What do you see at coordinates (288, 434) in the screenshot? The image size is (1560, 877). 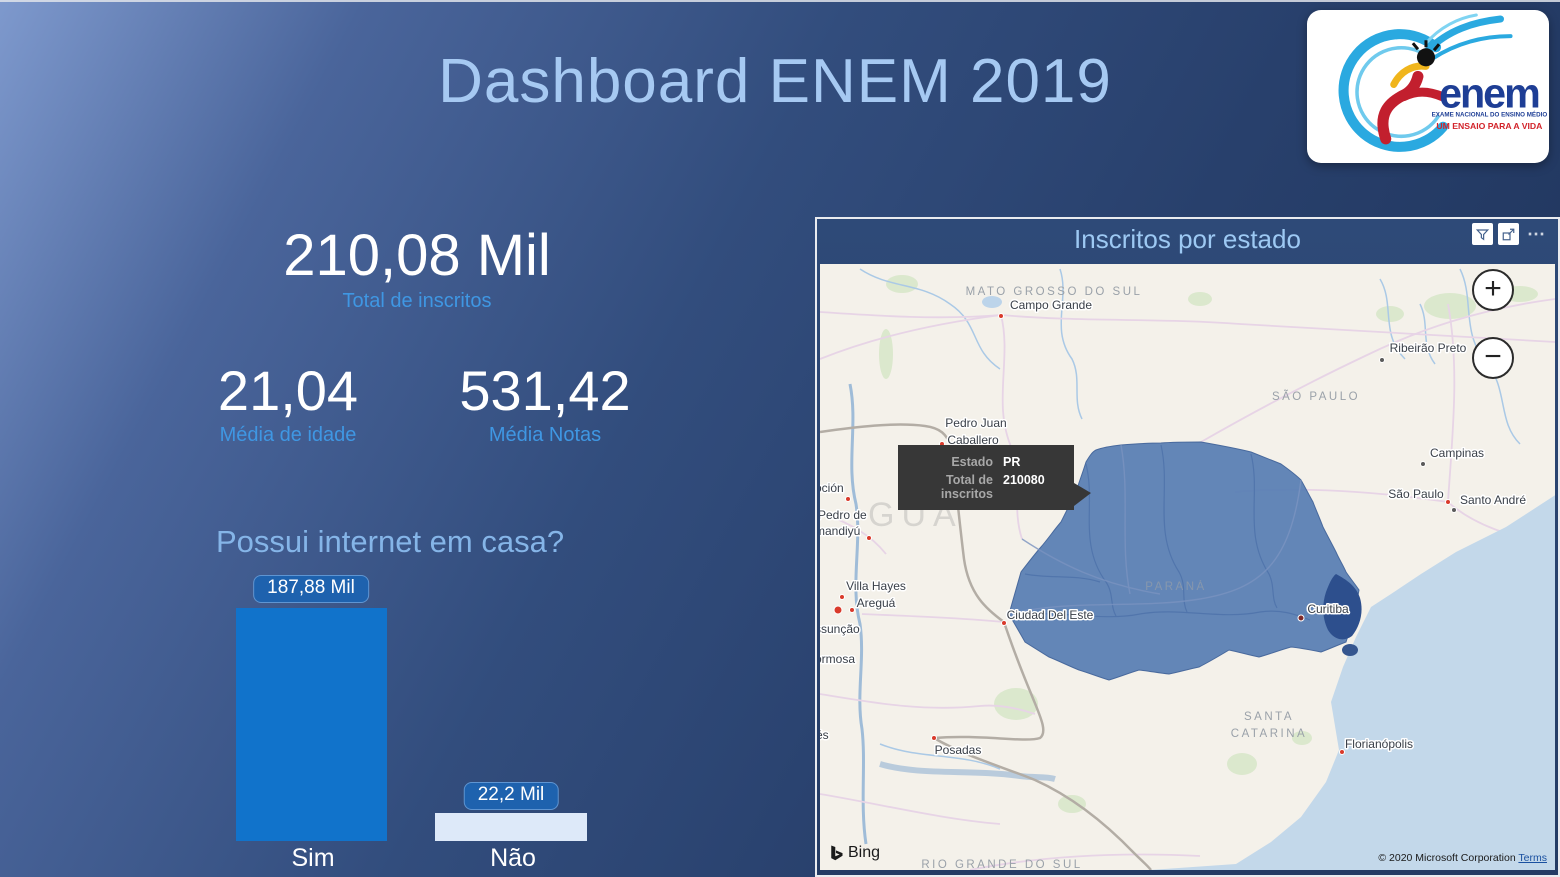 I see `kpi-idade-label: Média de idade` at bounding box center [288, 434].